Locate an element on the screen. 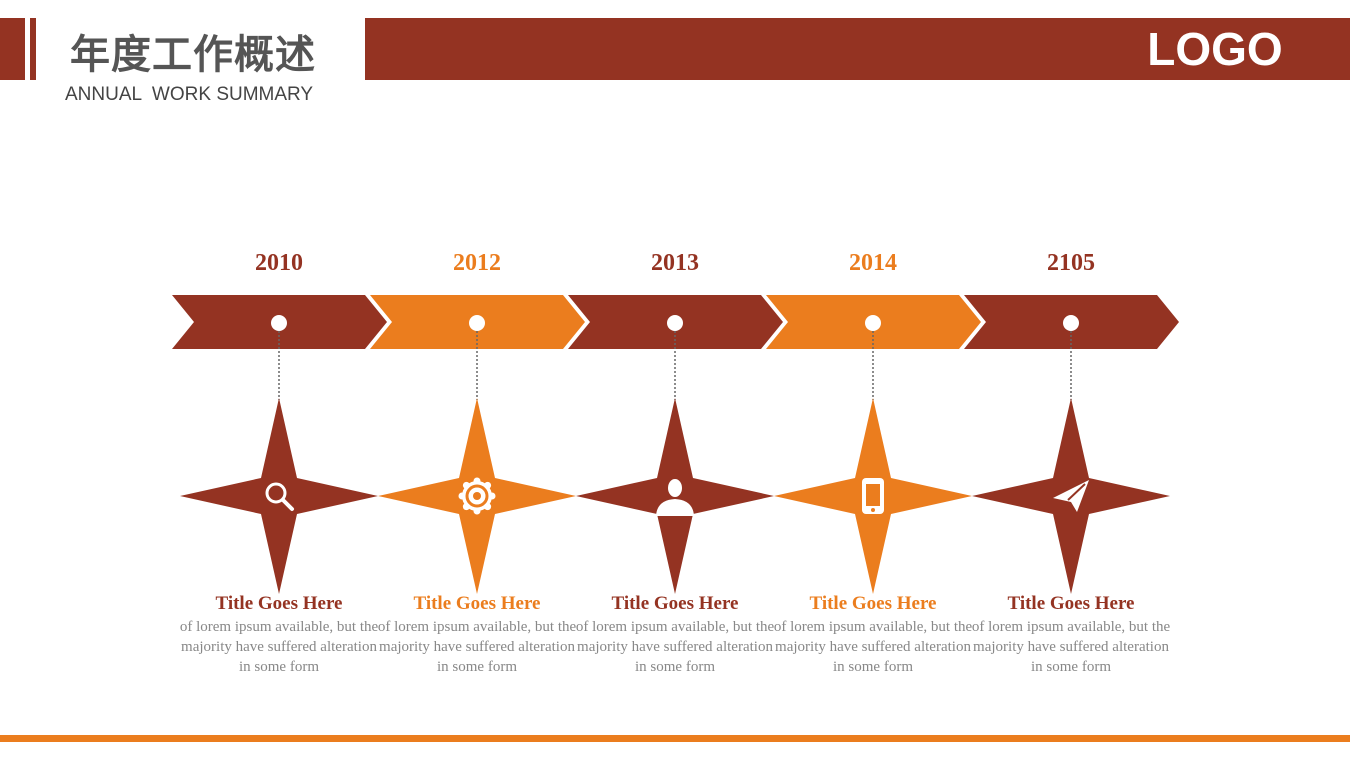 This screenshot has width=1350, height=759. page-subtitle: ANNUAL WORK SUMMARY is located at coordinates (189, 94).